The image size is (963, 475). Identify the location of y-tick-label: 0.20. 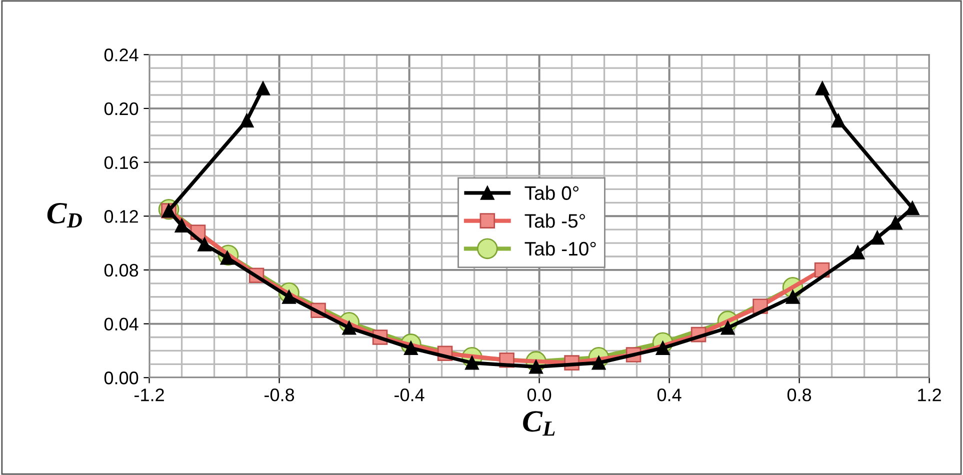
(121, 109).